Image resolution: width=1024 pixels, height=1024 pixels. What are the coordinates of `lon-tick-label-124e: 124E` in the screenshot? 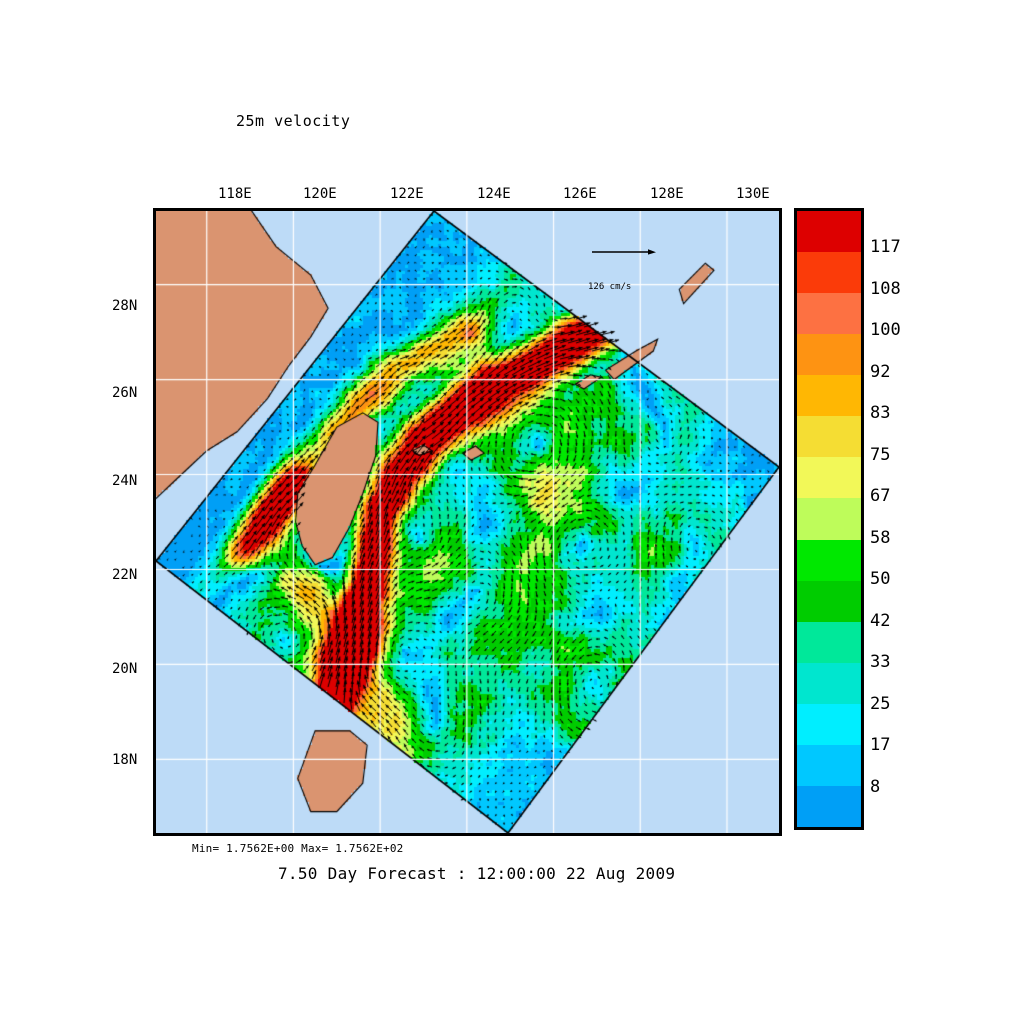 It's located at (494, 194).